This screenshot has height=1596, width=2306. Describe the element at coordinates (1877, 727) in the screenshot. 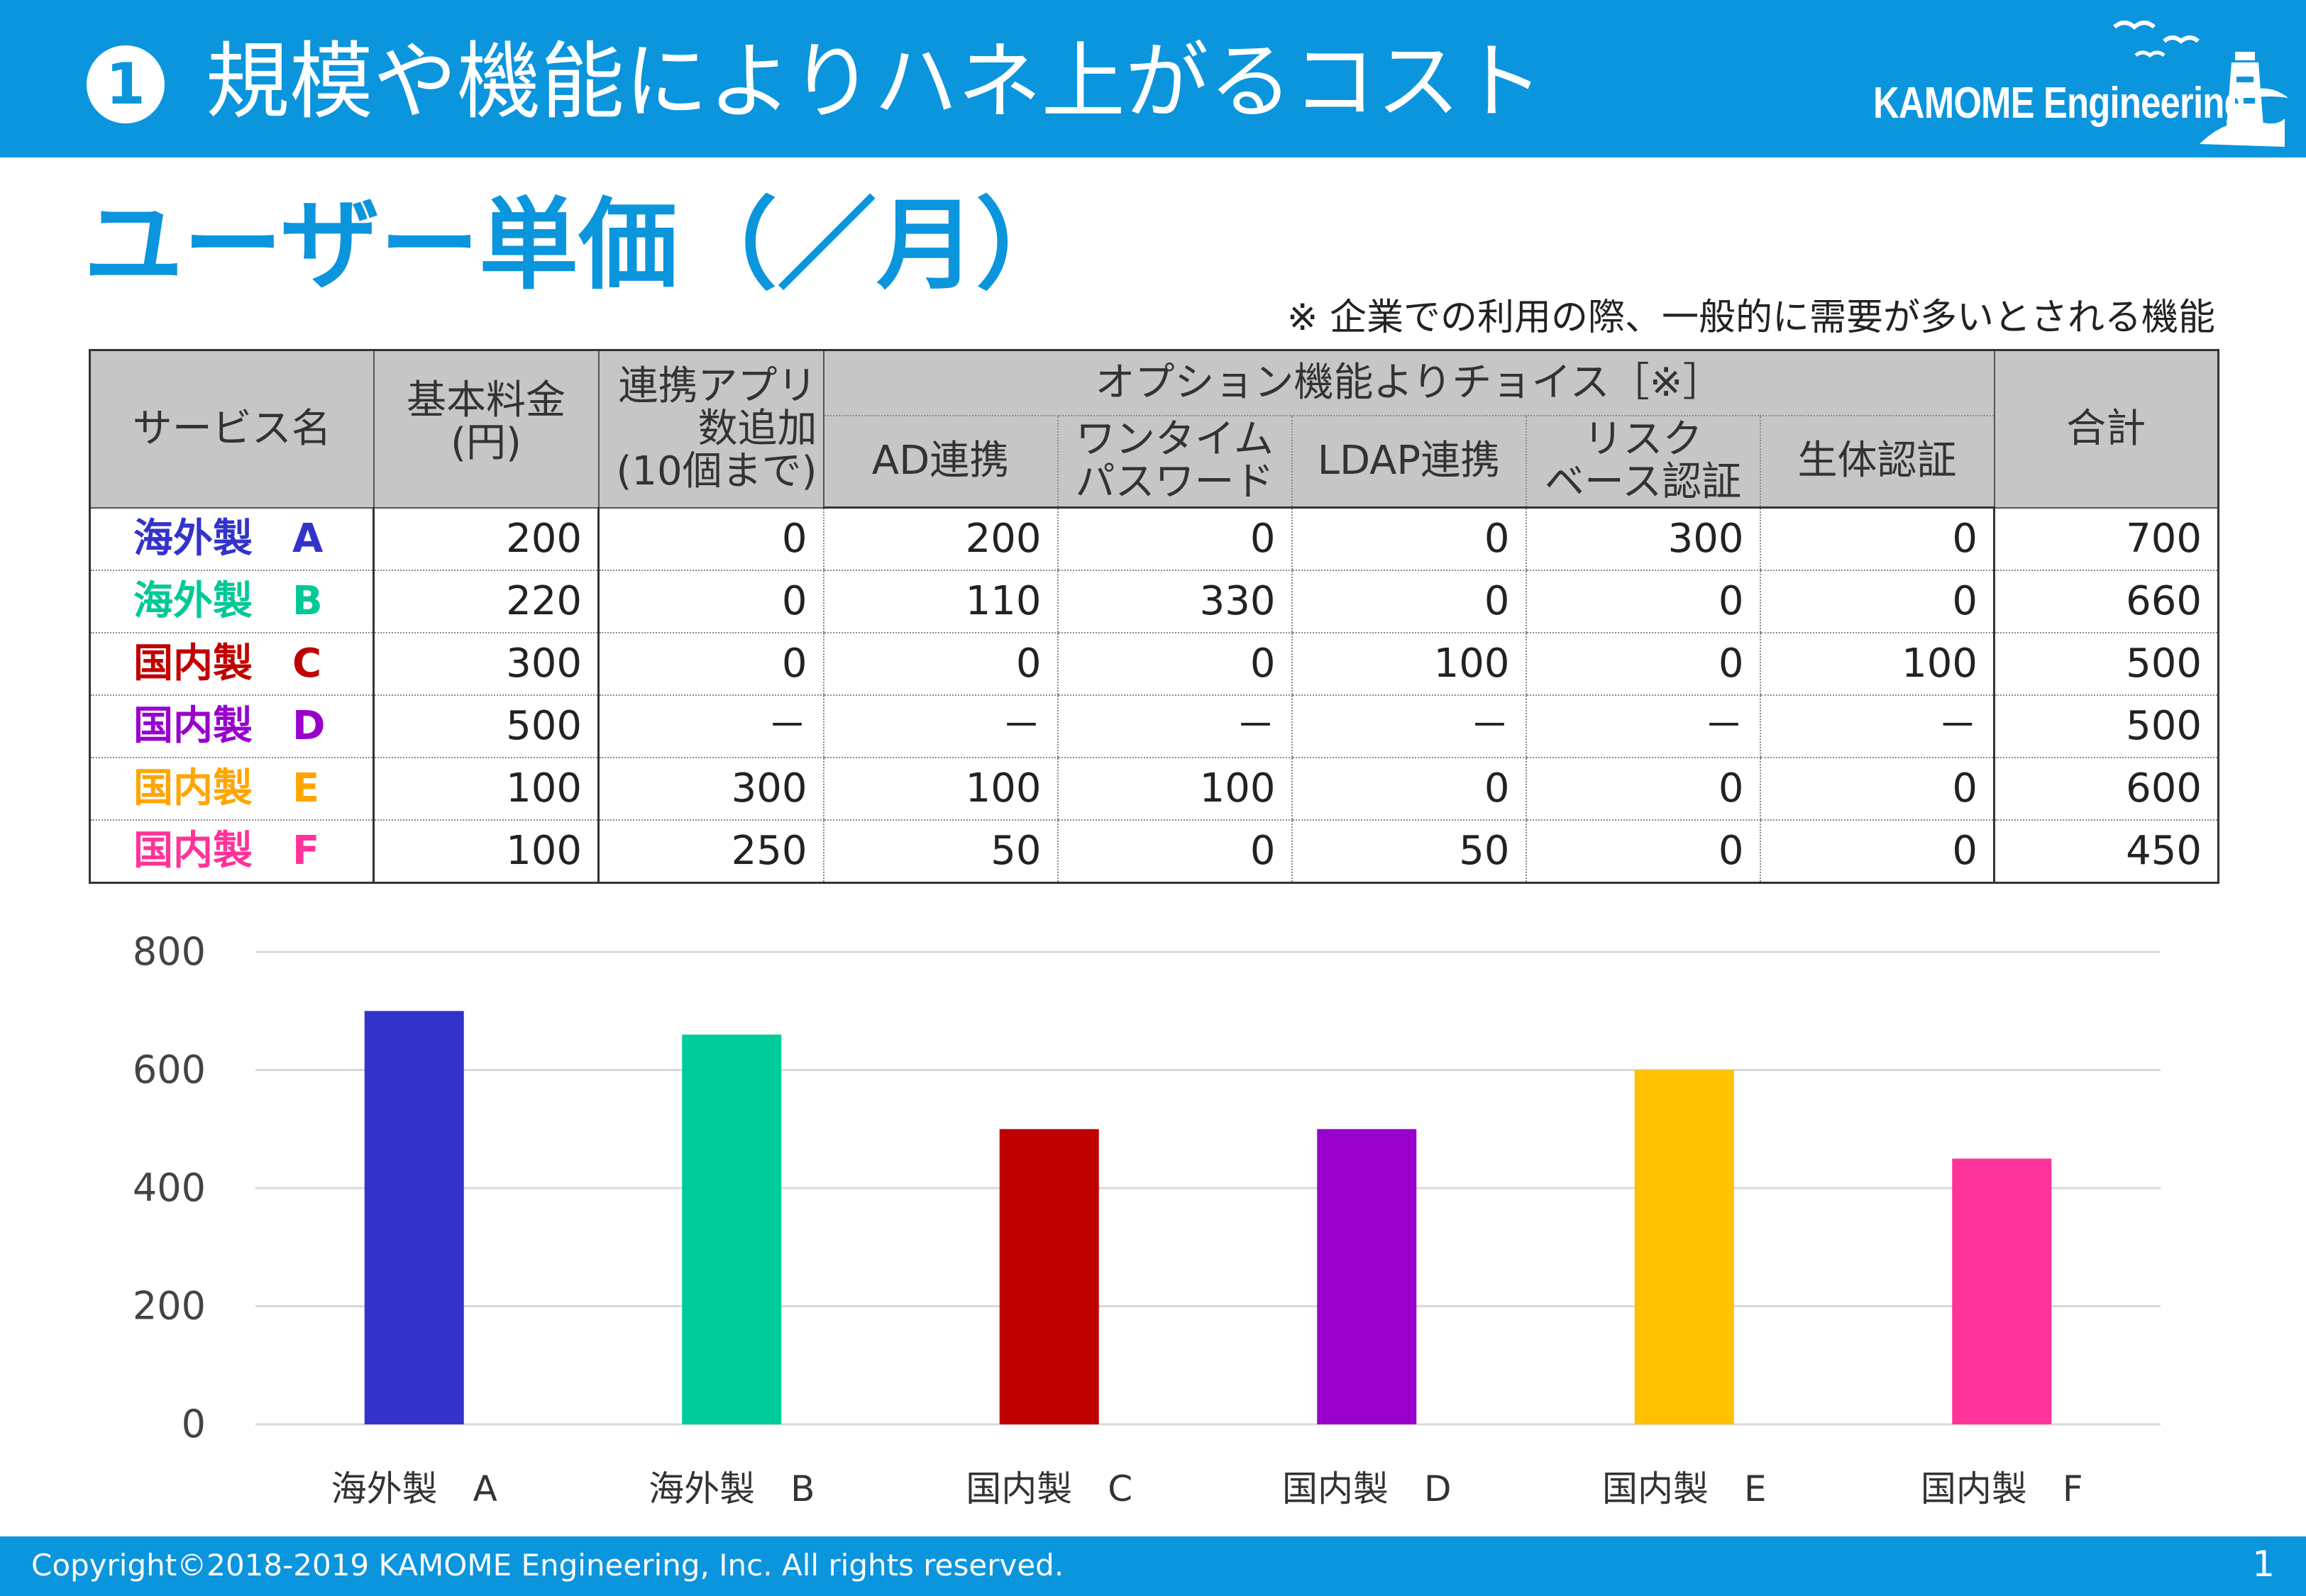

I see `bio-cell: －` at that location.